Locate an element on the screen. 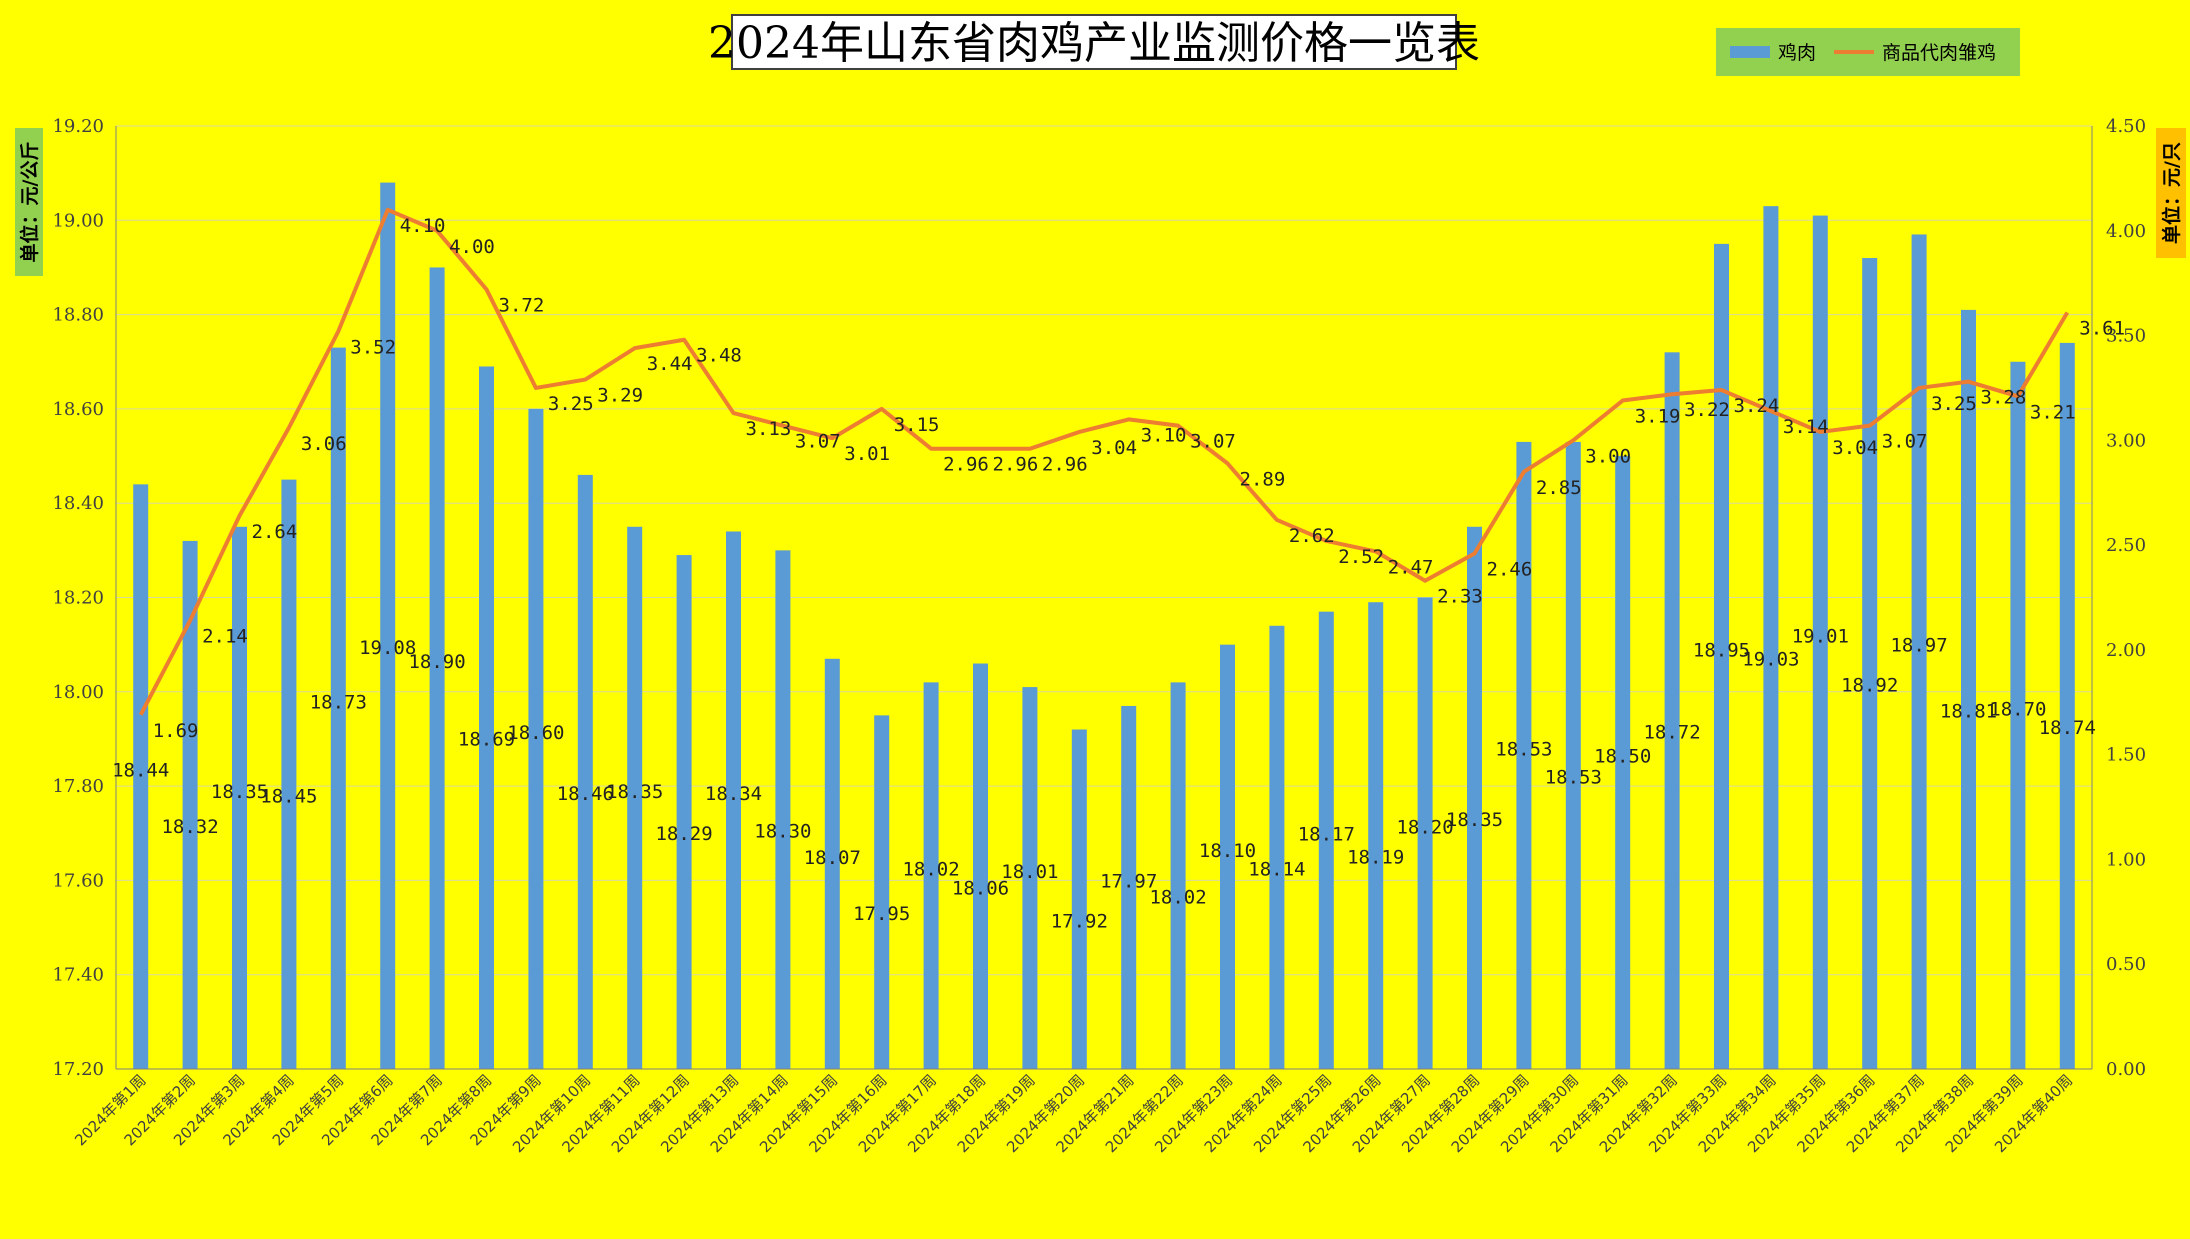  left-tick-label: 17.60 is located at coordinates (78, 880).